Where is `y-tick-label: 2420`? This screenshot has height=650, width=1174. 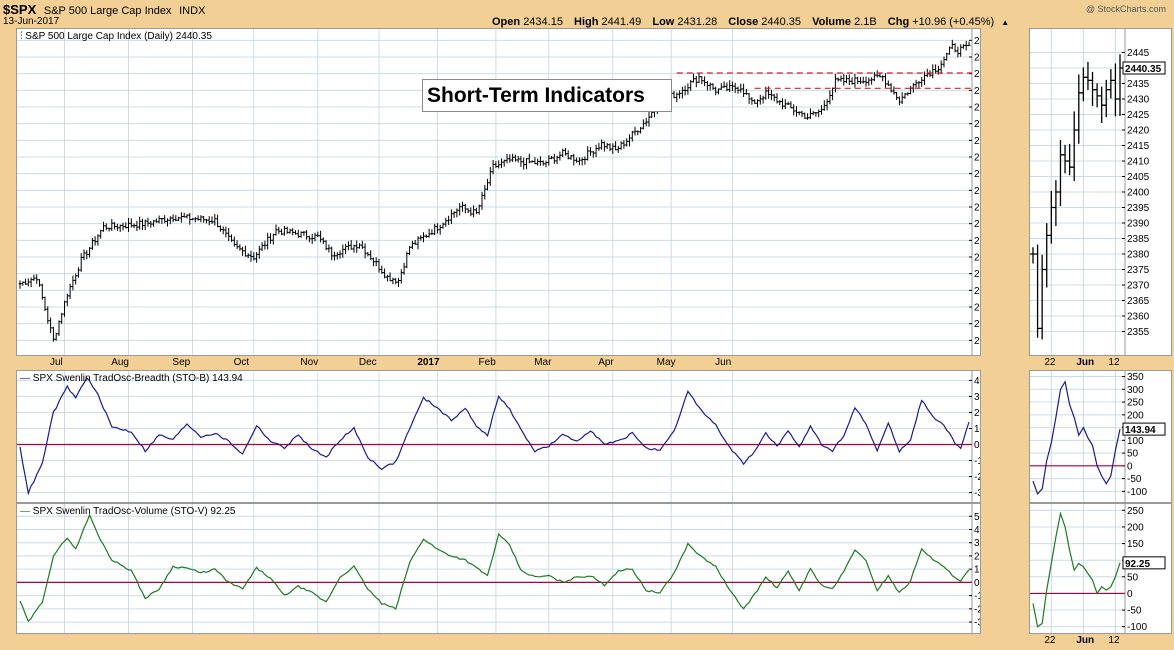
y-tick-label: 2420 is located at coordinates (1138, 131).